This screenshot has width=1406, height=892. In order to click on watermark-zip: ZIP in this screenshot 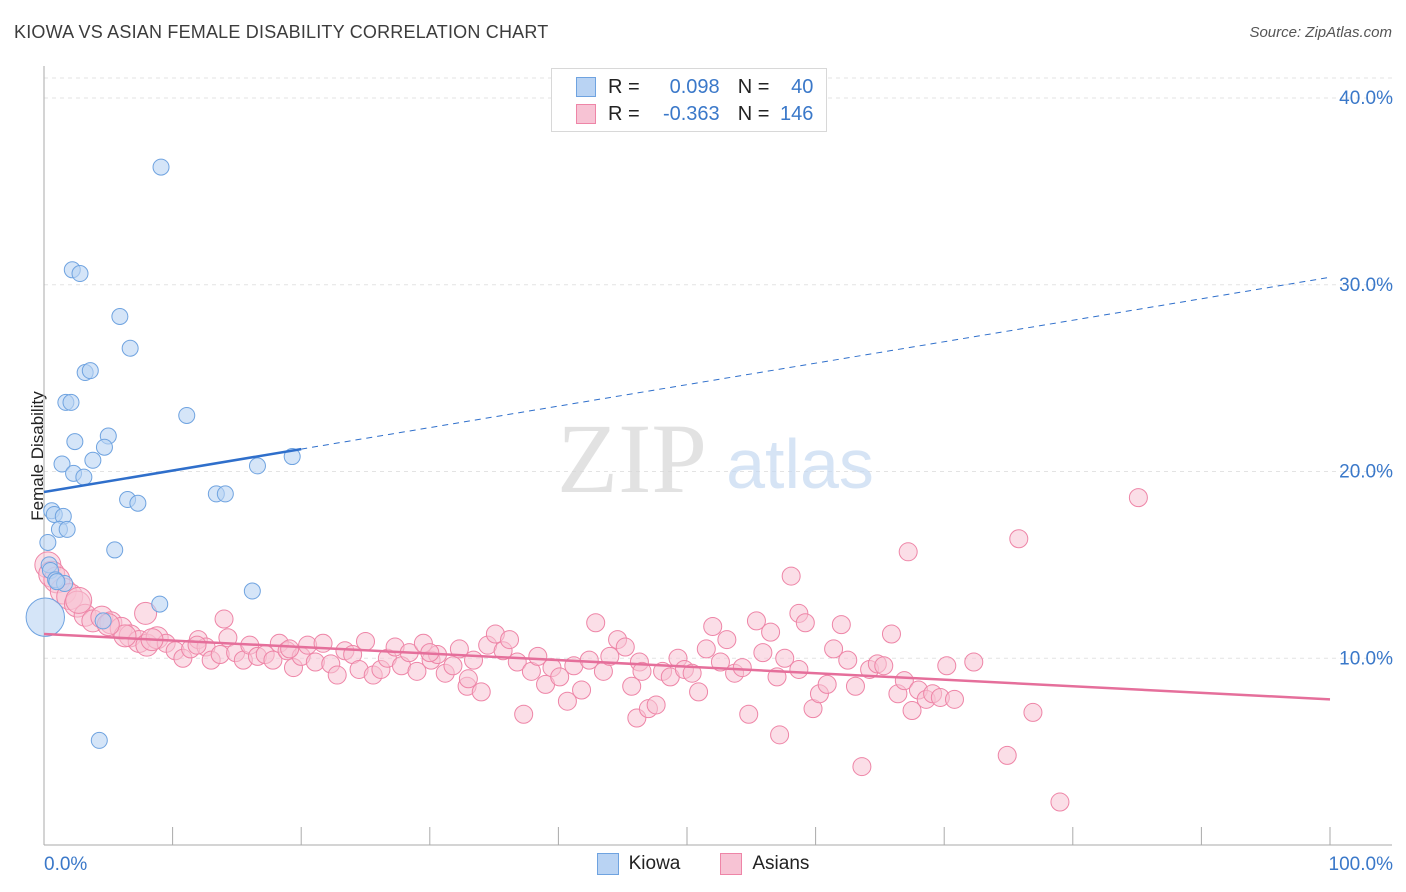, I will do `click(632, 458)`.